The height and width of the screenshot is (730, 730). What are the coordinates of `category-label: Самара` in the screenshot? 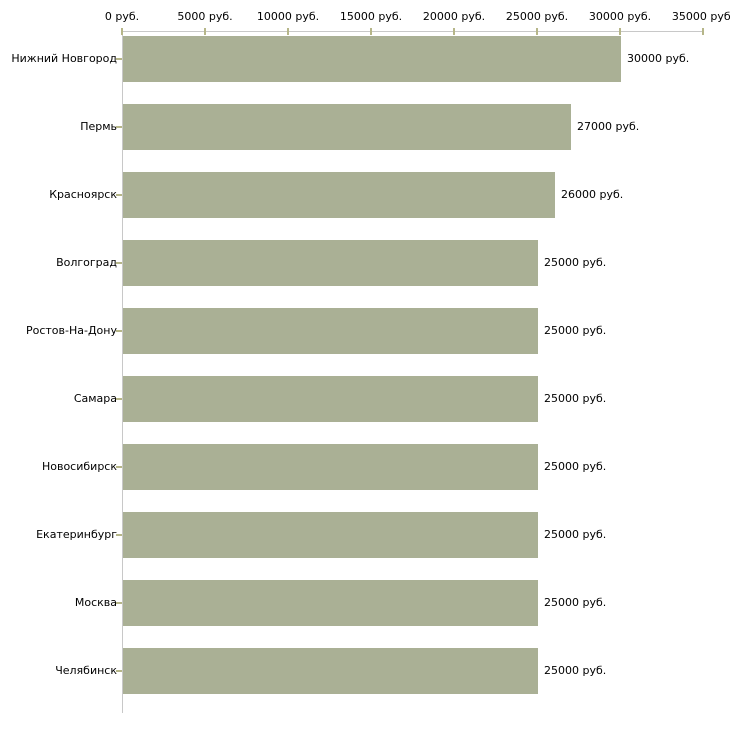 It's located at (95, 398).